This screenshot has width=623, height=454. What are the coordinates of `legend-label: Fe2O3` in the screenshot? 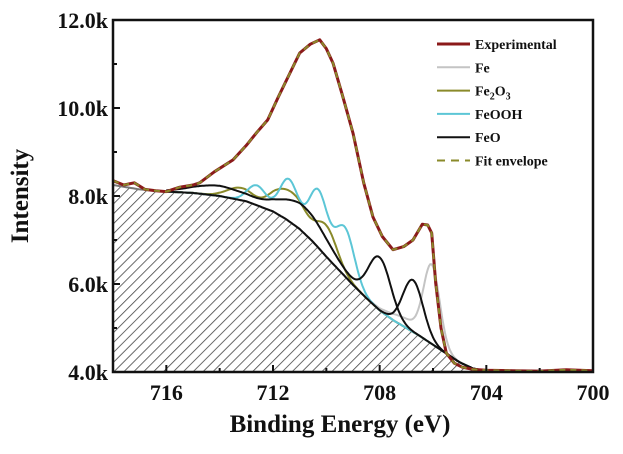 It's located at (493, 94).